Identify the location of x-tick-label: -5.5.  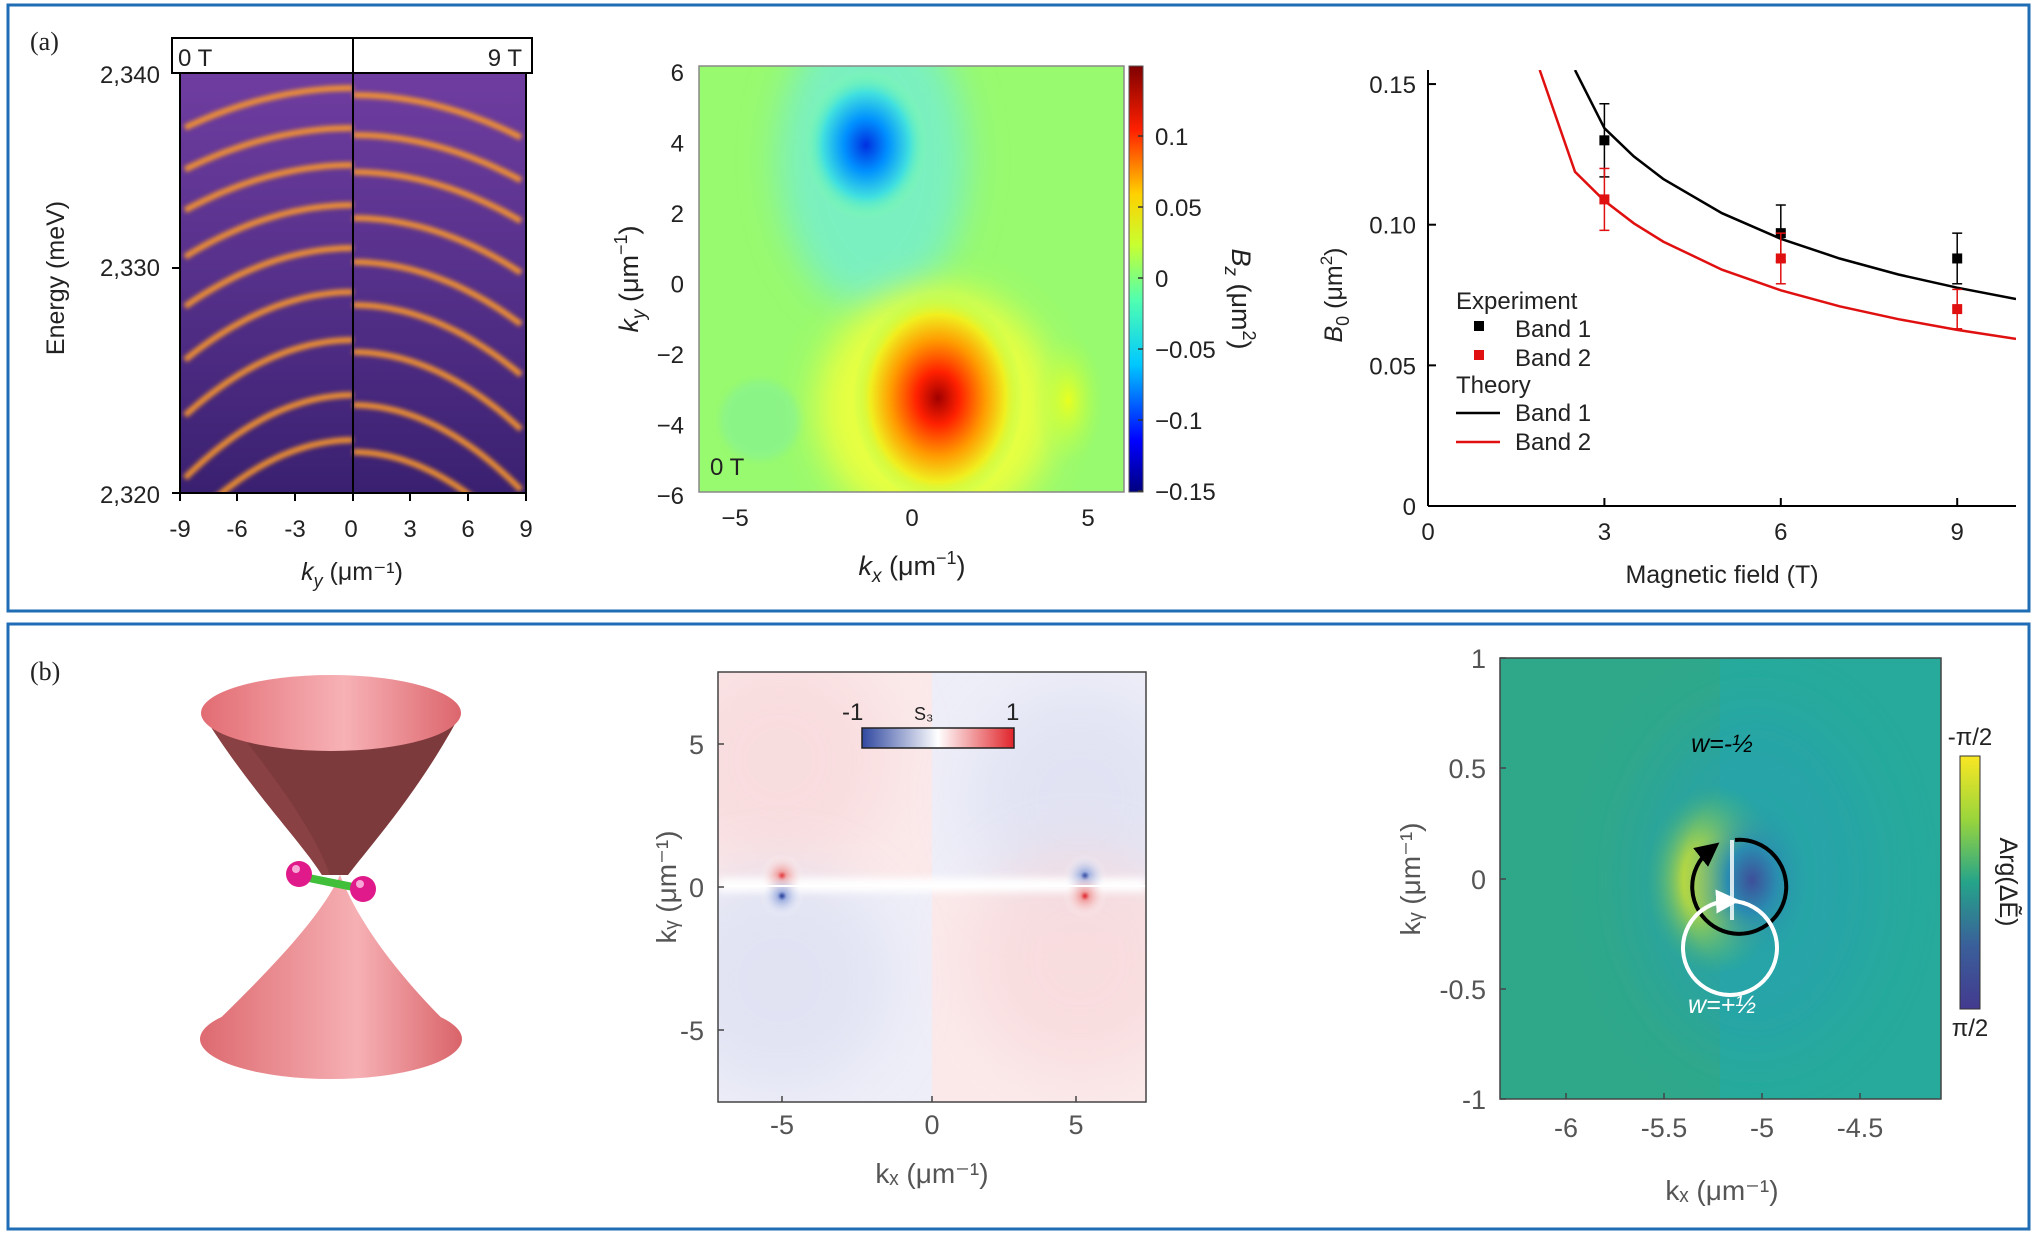
(1664, 1128).